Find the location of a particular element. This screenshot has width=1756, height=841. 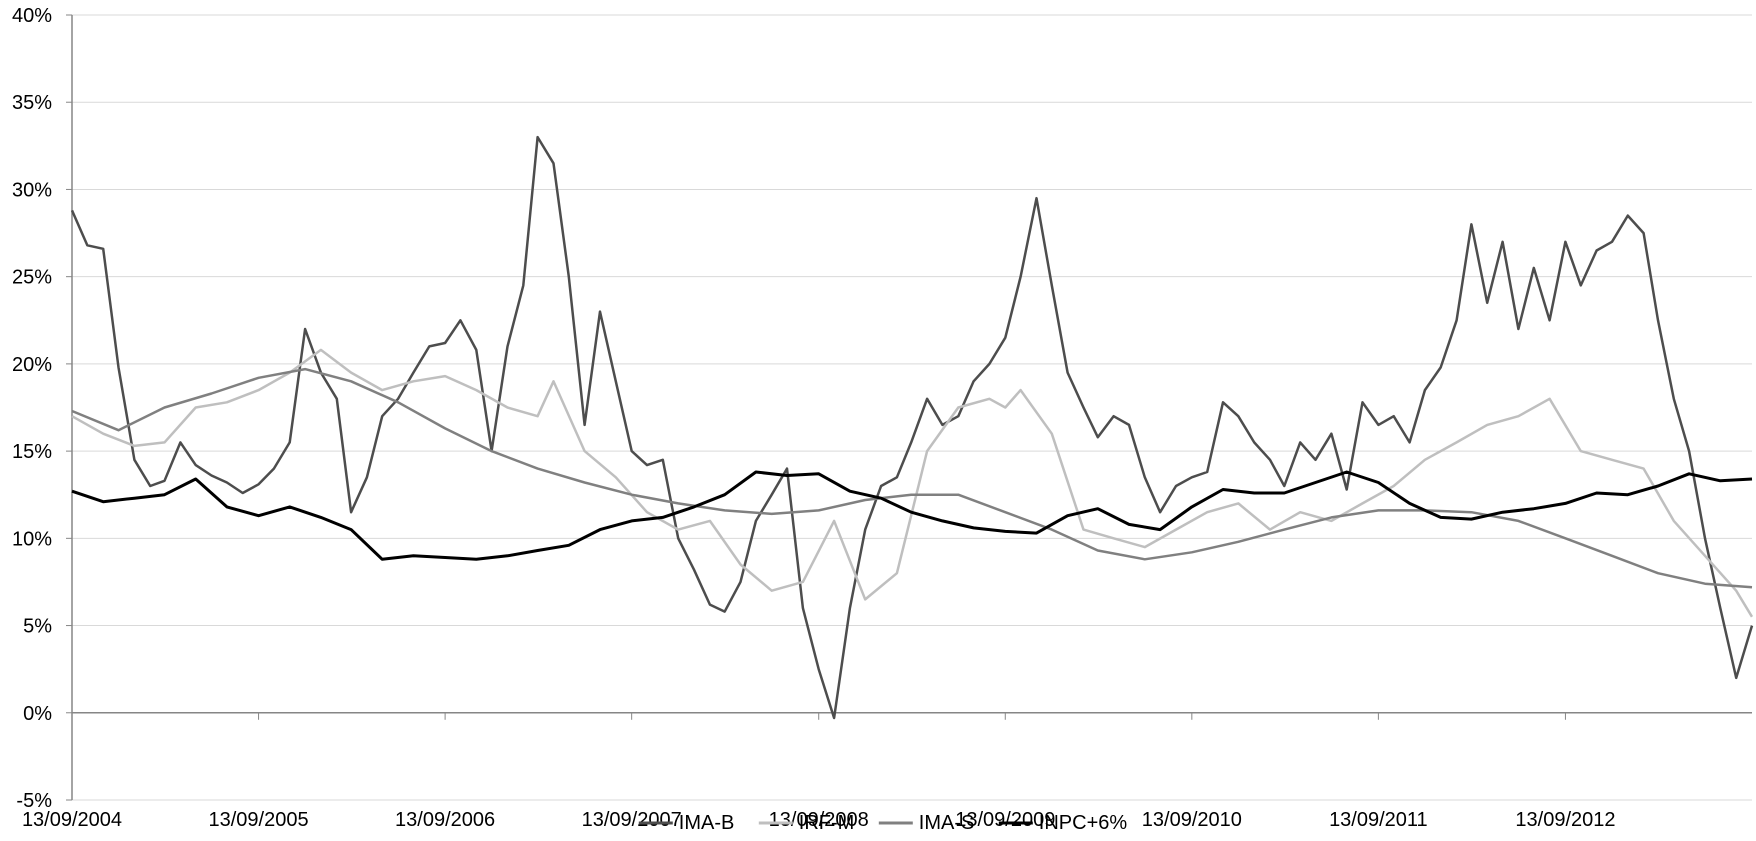

y-tick-label: 30% is located at coordinates (32, 190).